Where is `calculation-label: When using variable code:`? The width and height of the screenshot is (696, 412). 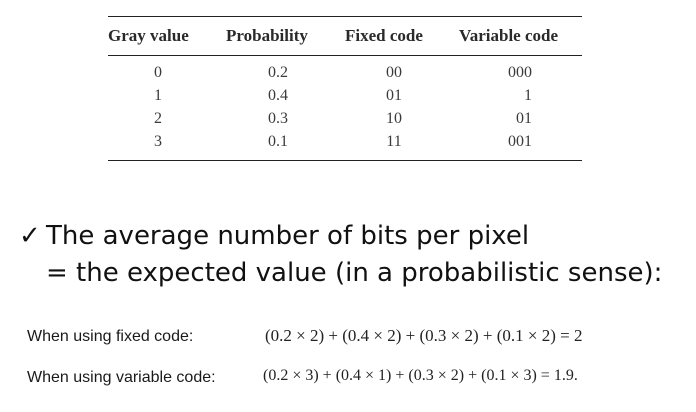
calculation-label: When using variable code: is located at coordinates (121, 377).